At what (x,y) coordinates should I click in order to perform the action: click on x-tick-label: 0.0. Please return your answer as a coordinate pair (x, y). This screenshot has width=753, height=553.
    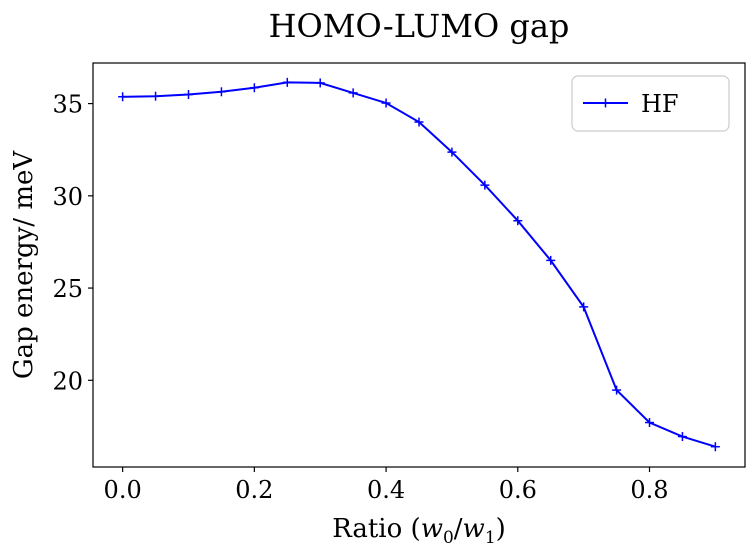
    Looking at the image, I should click on (123, 490).